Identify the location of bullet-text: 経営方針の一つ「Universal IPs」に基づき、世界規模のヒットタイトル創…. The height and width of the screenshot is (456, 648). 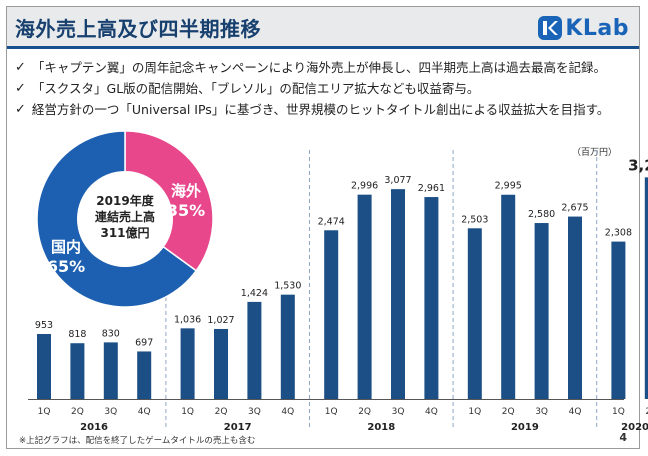
(320, 109).